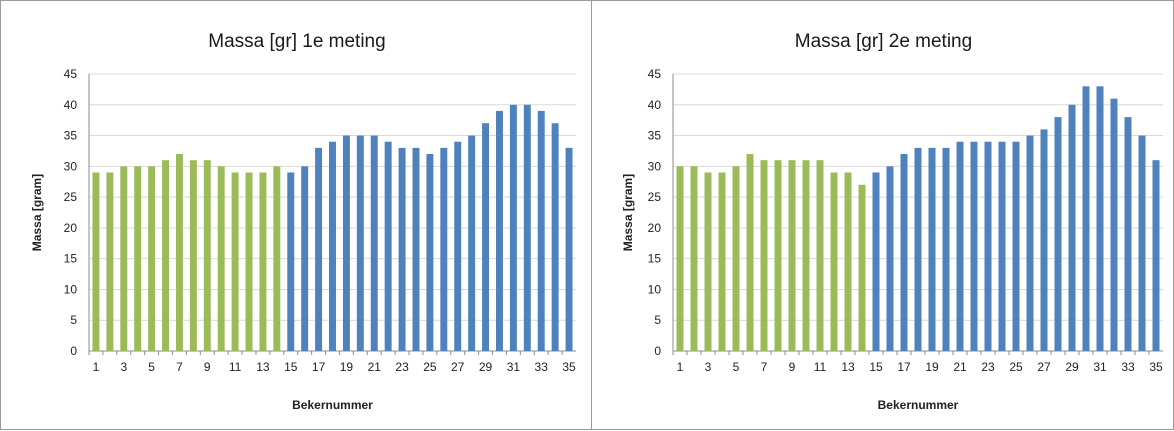 This screenshot has height=431, width=1174. I want to click on x-tick-label: 15, so click(876, 367).